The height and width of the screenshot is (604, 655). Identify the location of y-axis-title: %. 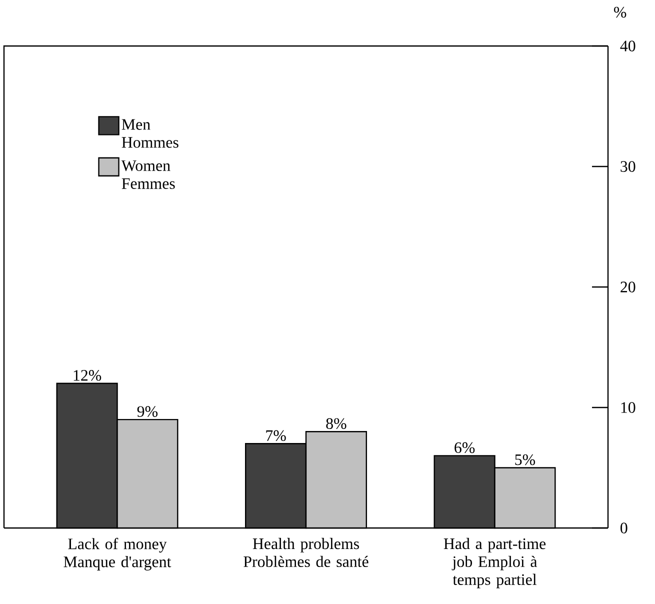
(620, 12).